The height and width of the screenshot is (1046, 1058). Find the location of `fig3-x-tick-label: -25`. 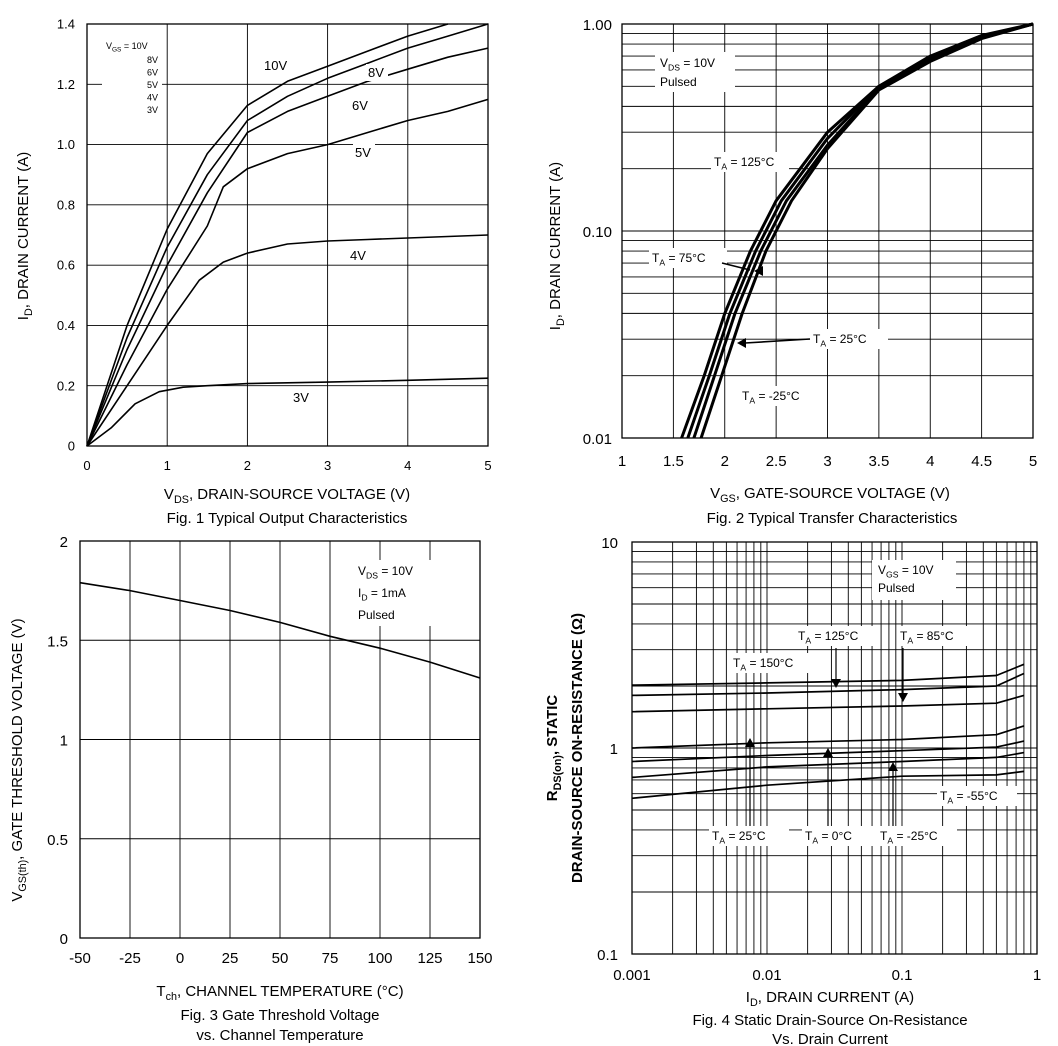

fig3-x-tick-label: -25 is located at coordinates (130, 958).